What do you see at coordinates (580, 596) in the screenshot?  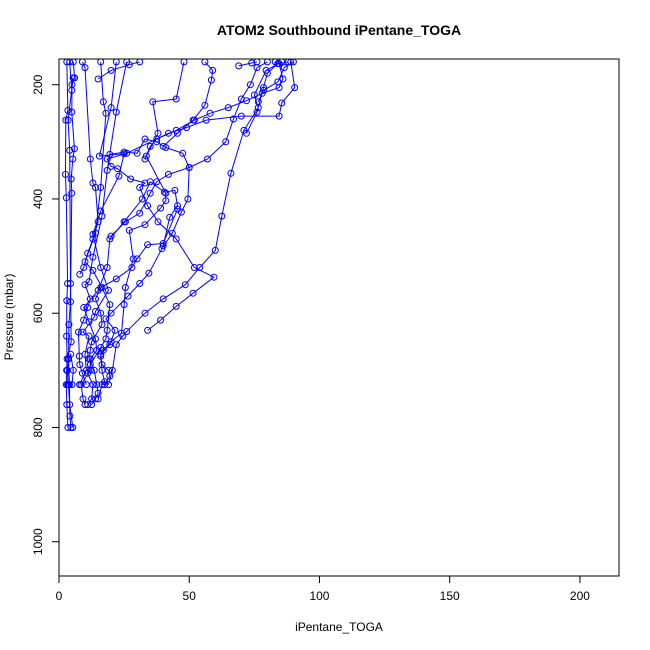 I see `x-tick-label: 200` at bounding box center [580, 596].